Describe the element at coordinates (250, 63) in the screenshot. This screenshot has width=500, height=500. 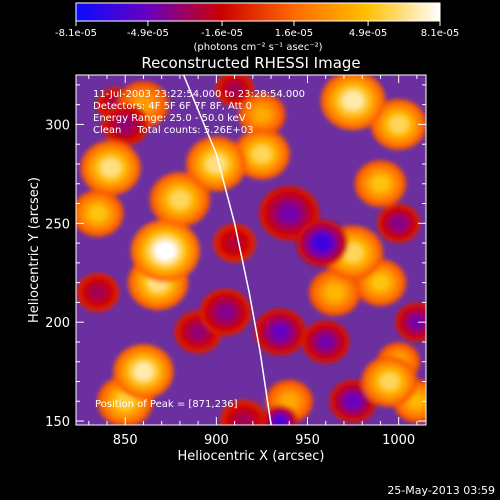
I see `chart-title: Reconstructed RHESSI Image` at that location.